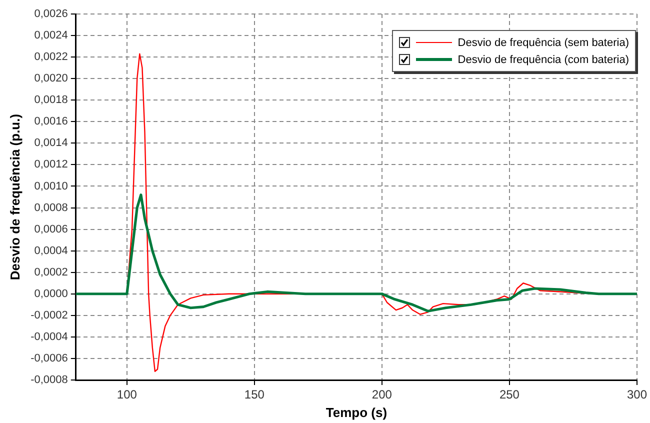  What do you see at coordinates (543, 42) in the screenshot?
I see `legend-label: Desvio de frequência (sem bateria)` at bounding box center [543, 42].